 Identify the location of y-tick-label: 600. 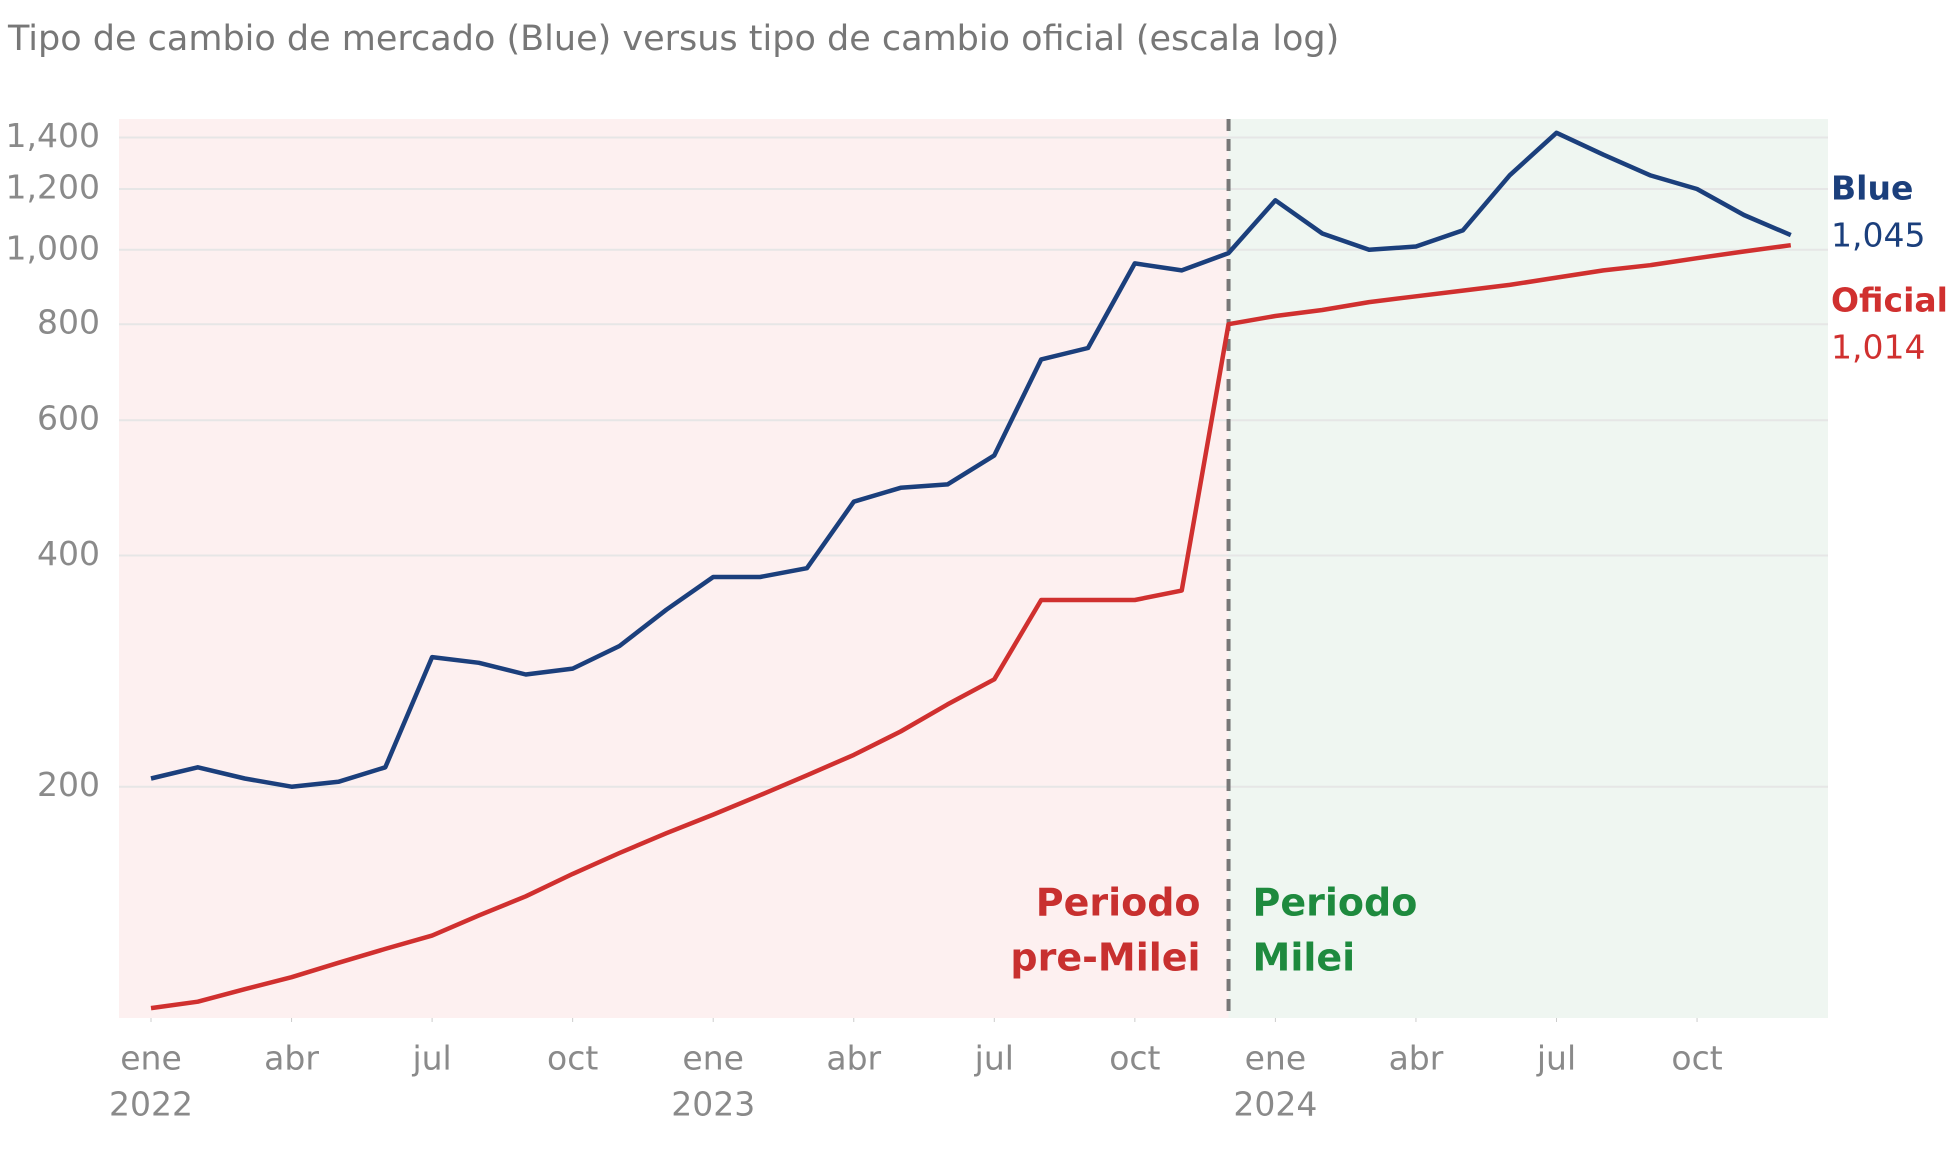
(68, 418).